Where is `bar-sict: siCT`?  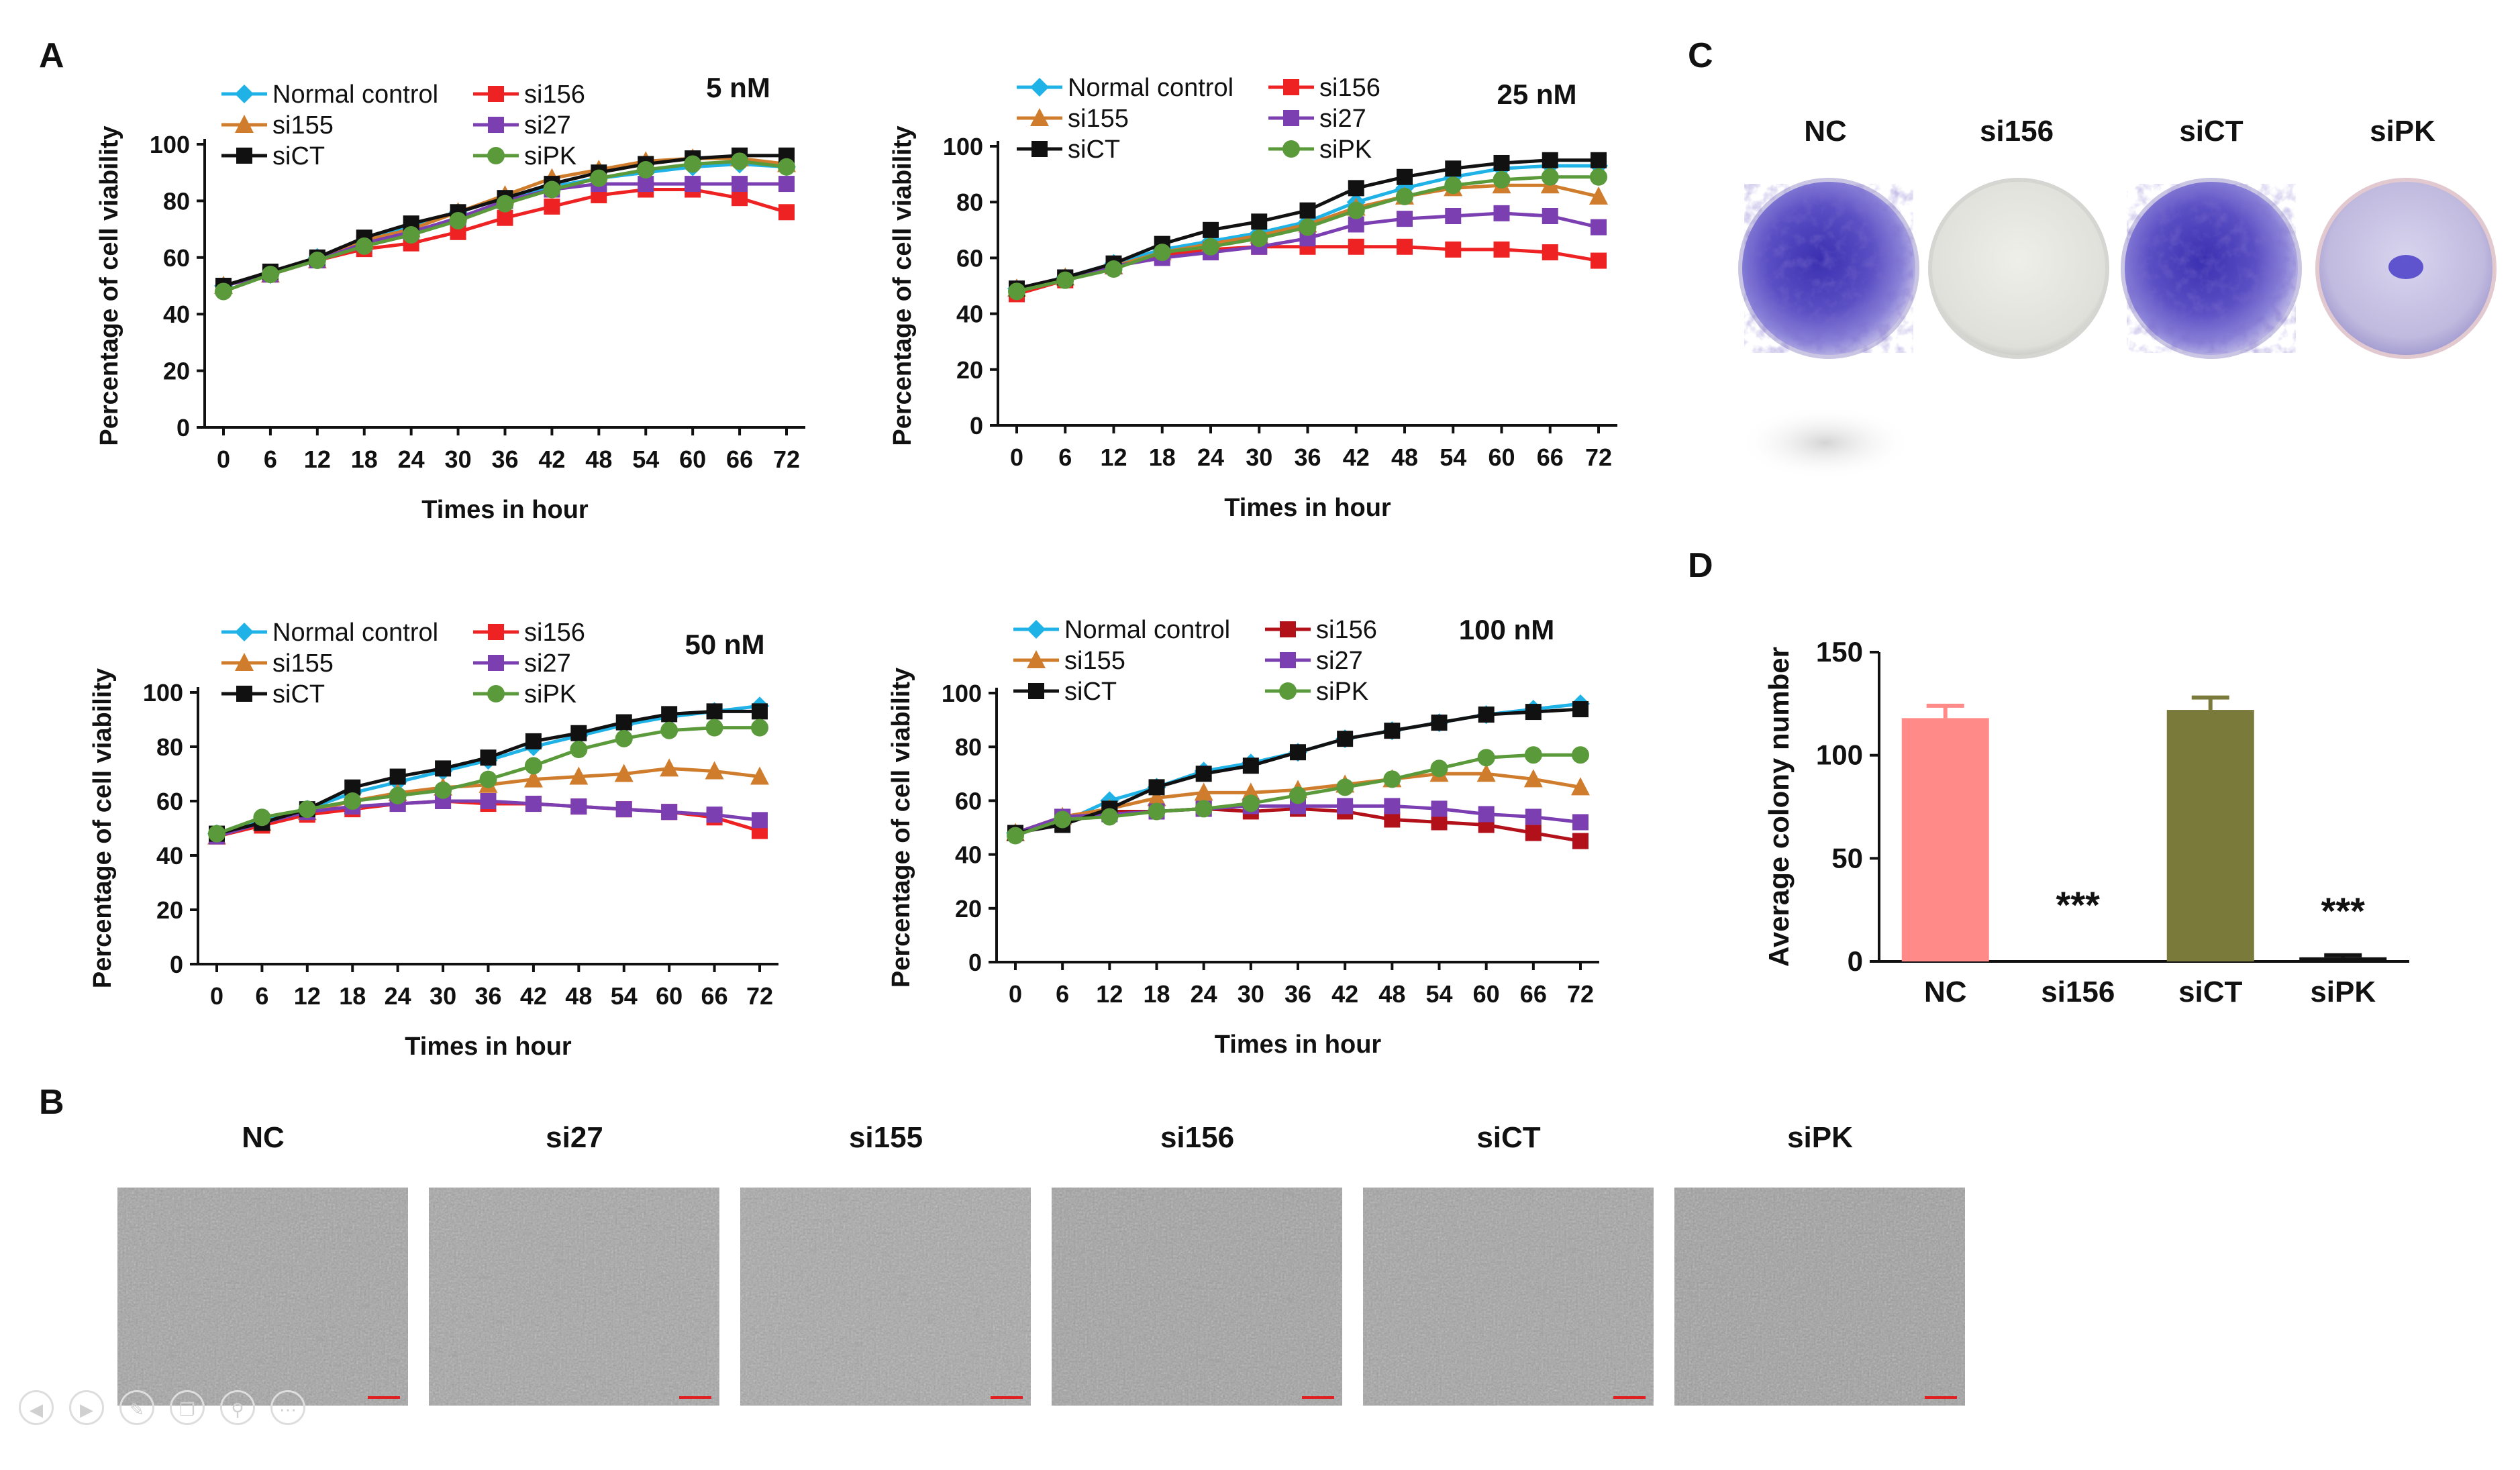
bar-sict: siCT is located at coordinates (2210, 852).